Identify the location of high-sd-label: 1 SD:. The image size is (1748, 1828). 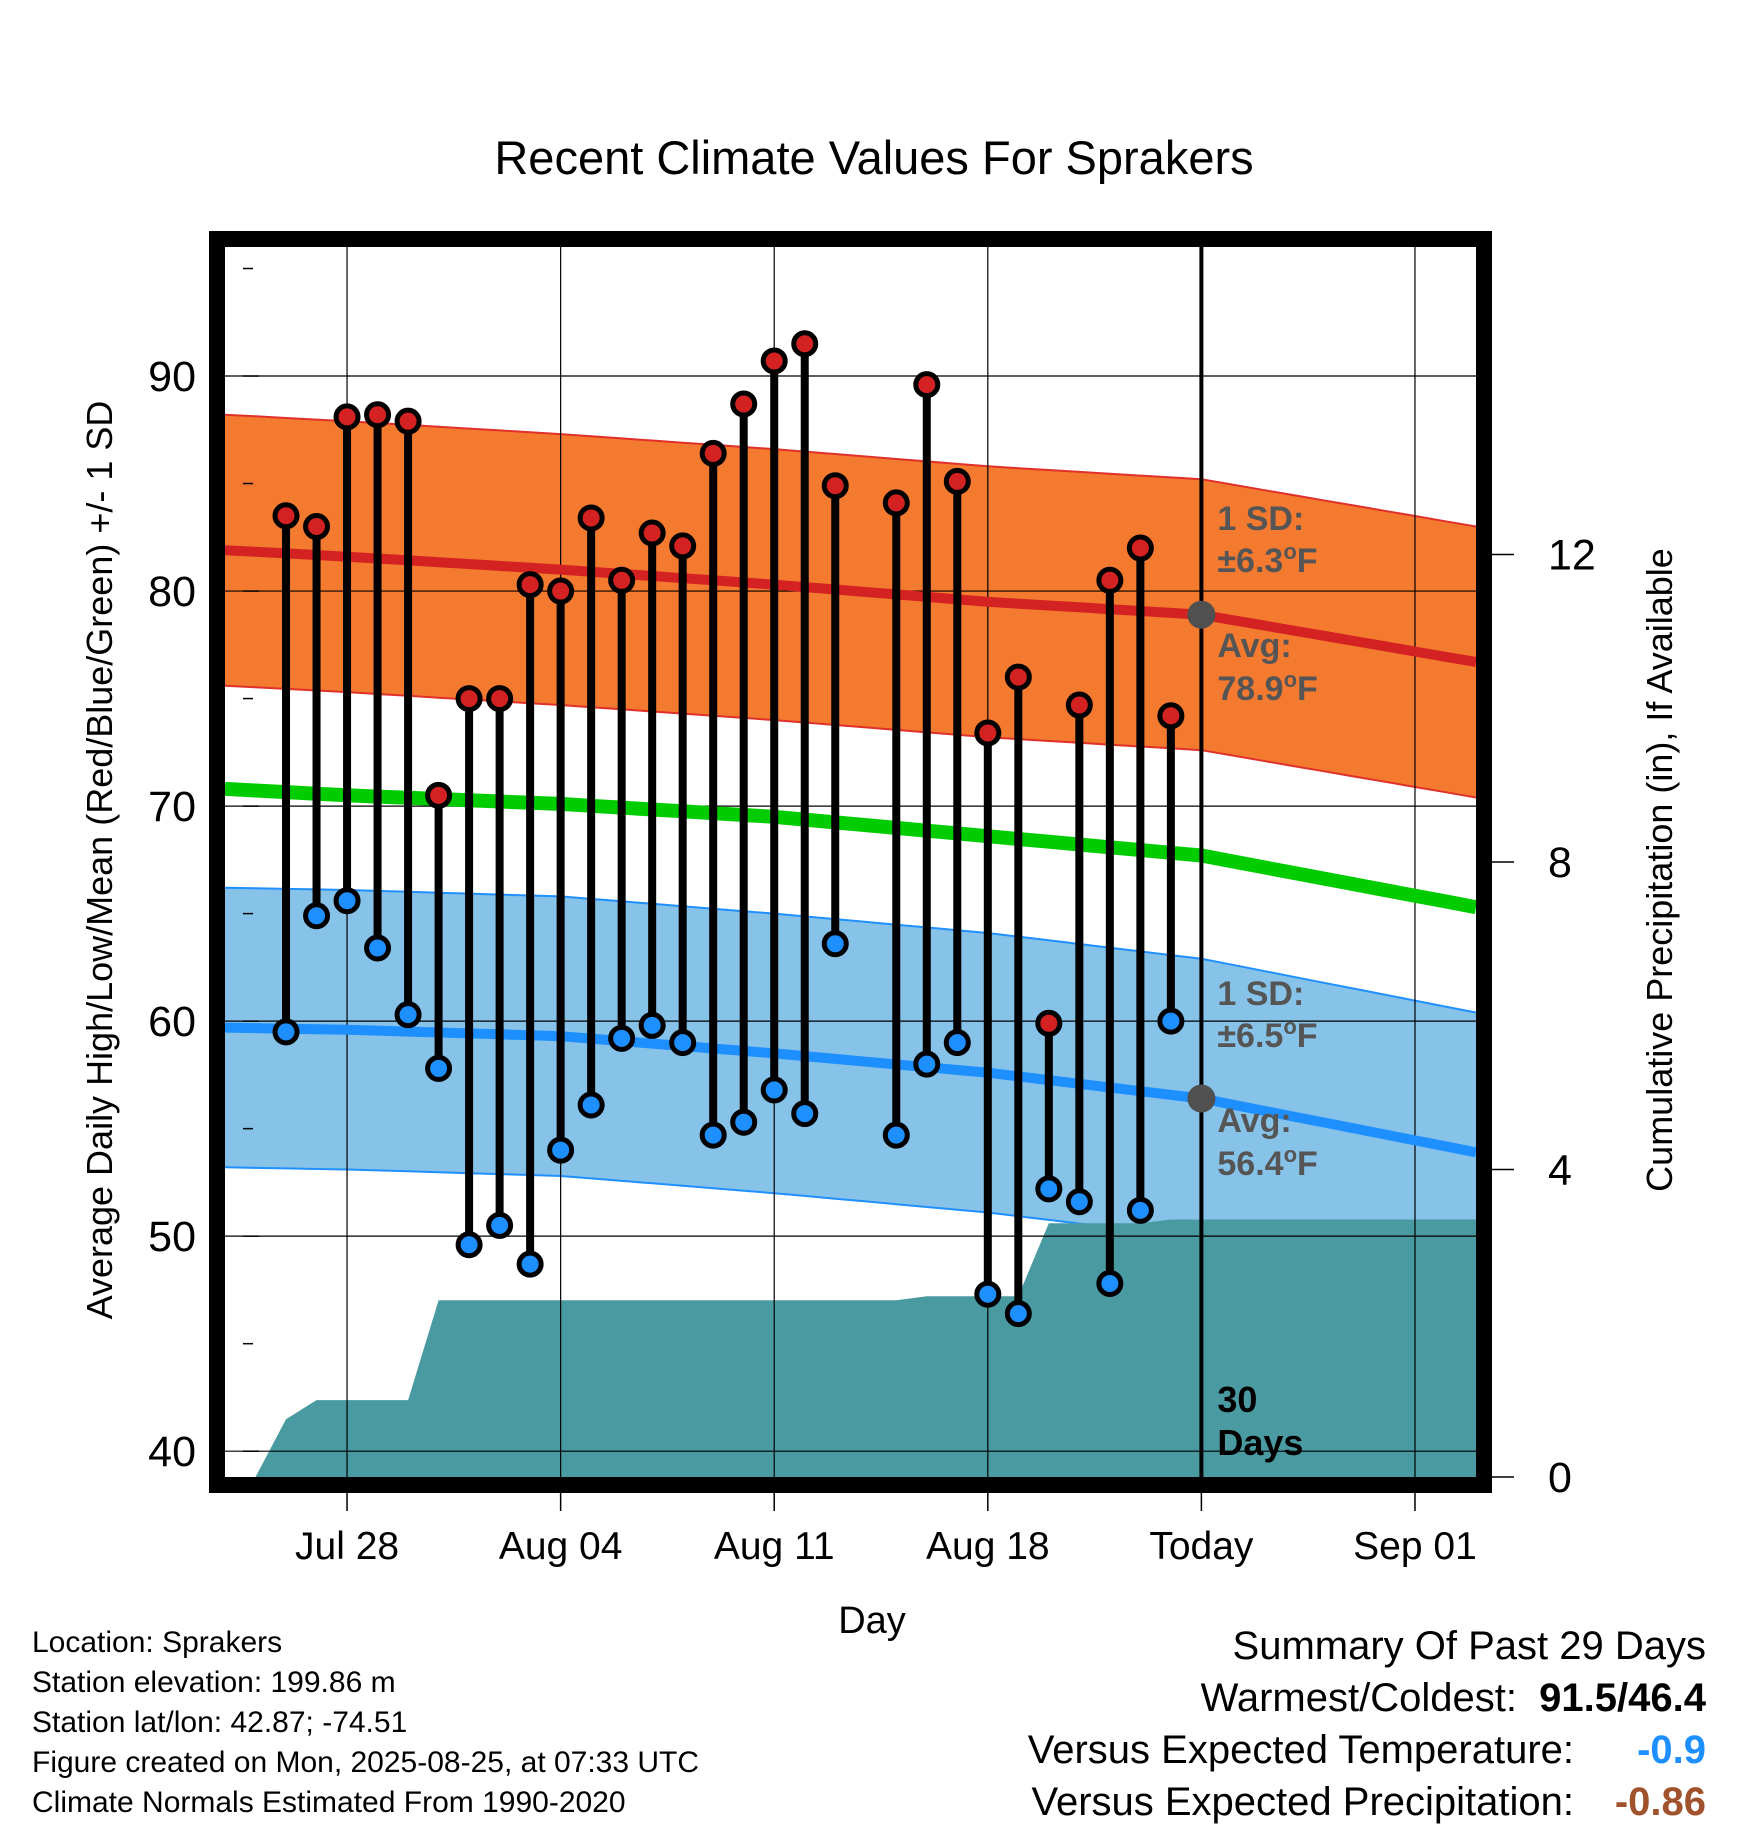
(1260, 519).